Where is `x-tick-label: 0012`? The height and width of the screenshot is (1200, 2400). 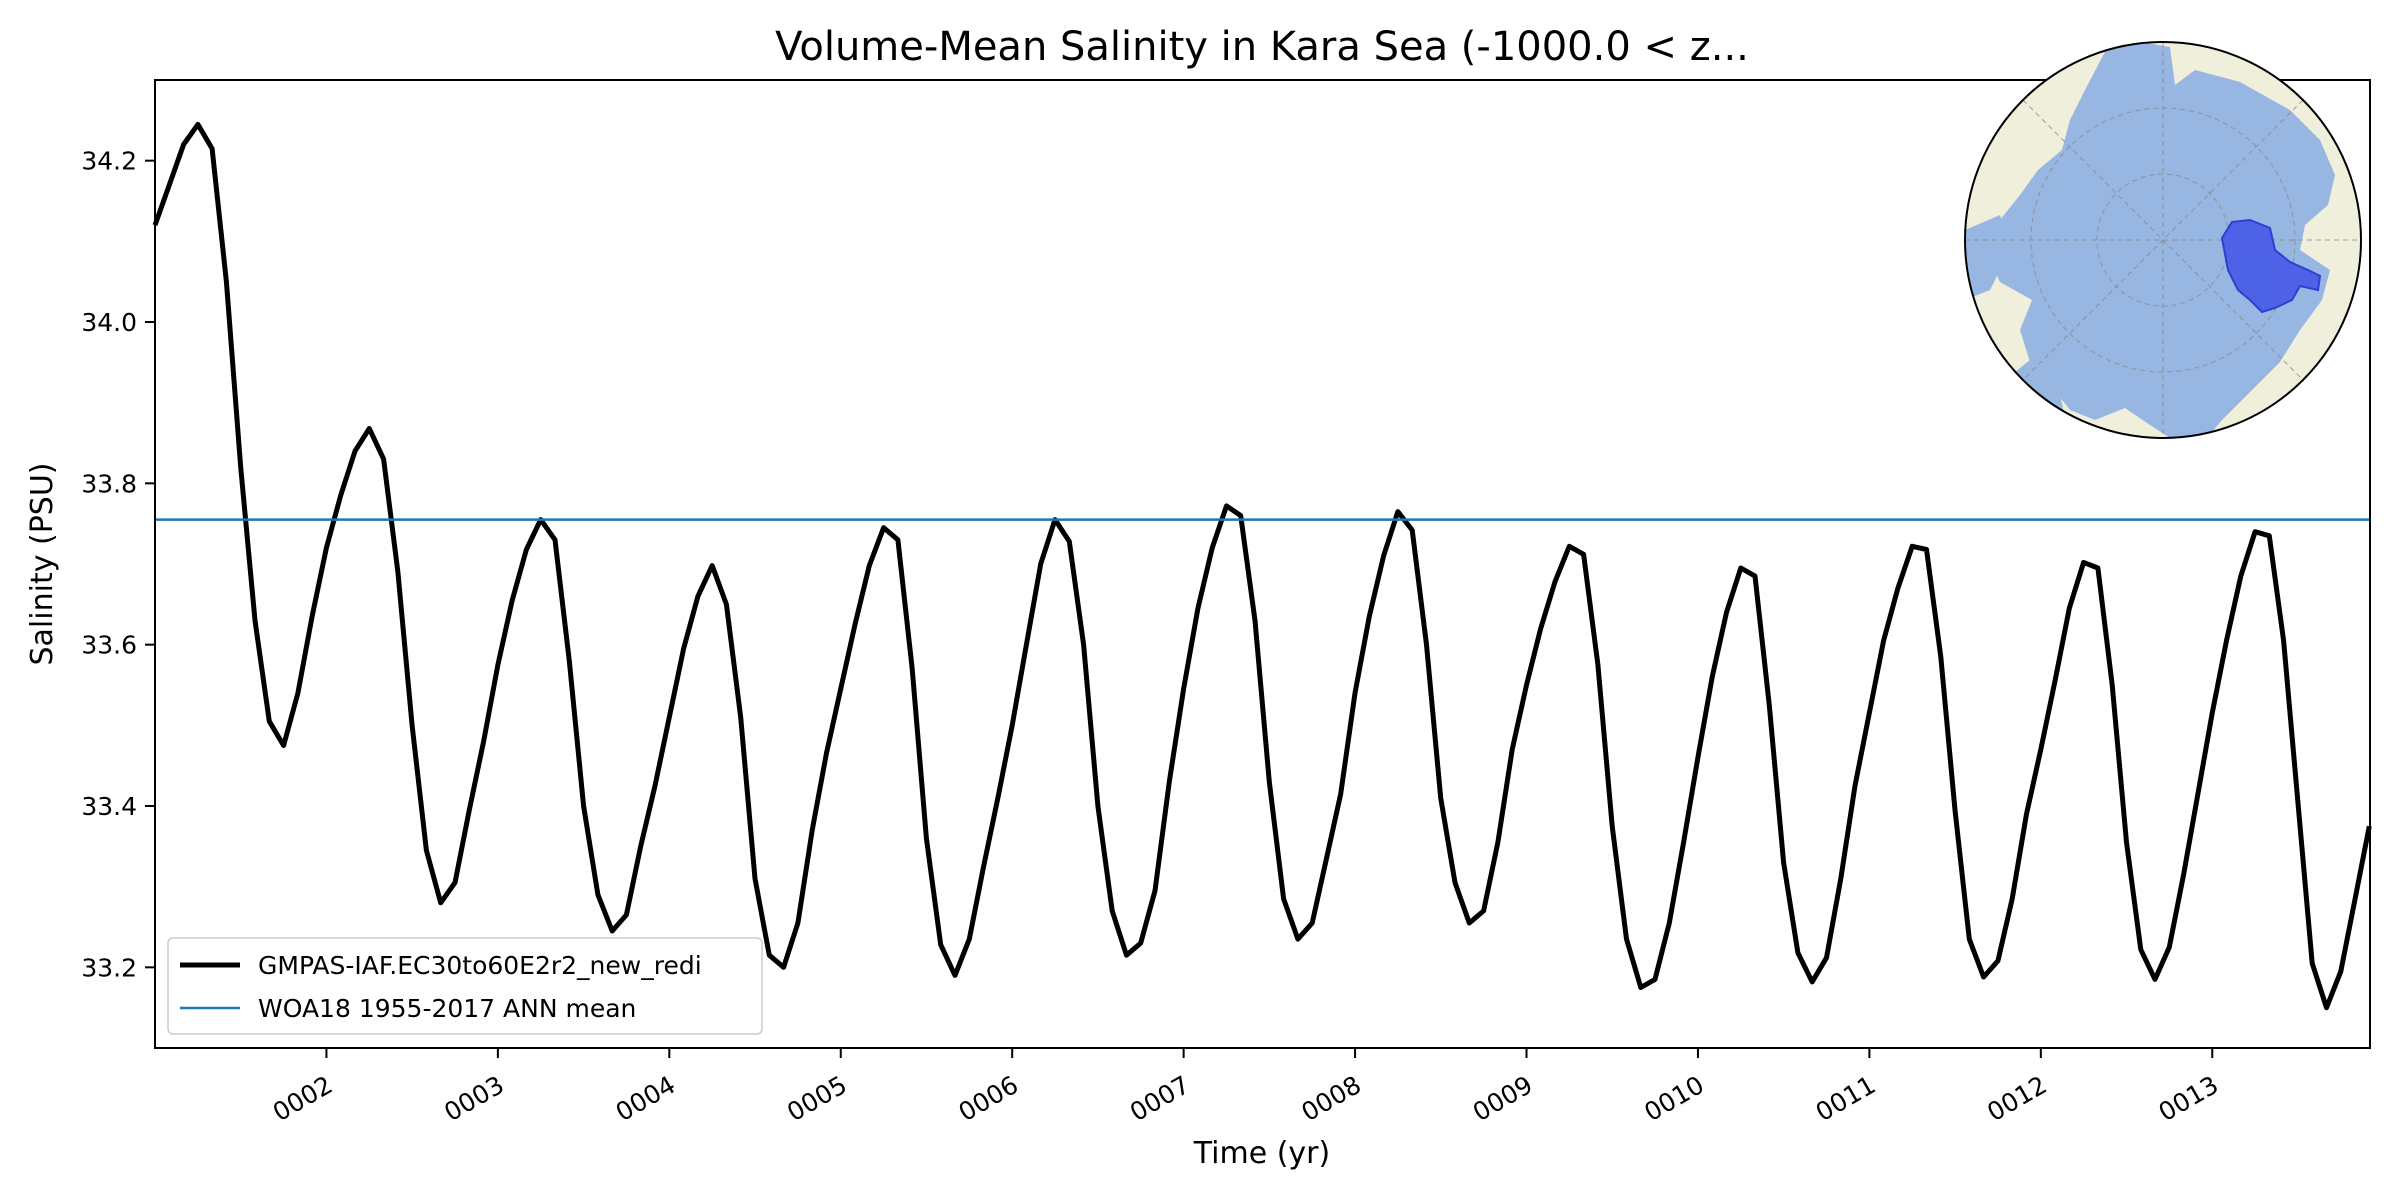 x-tick-label: 0012 is located at coordinates (2017, 1098).